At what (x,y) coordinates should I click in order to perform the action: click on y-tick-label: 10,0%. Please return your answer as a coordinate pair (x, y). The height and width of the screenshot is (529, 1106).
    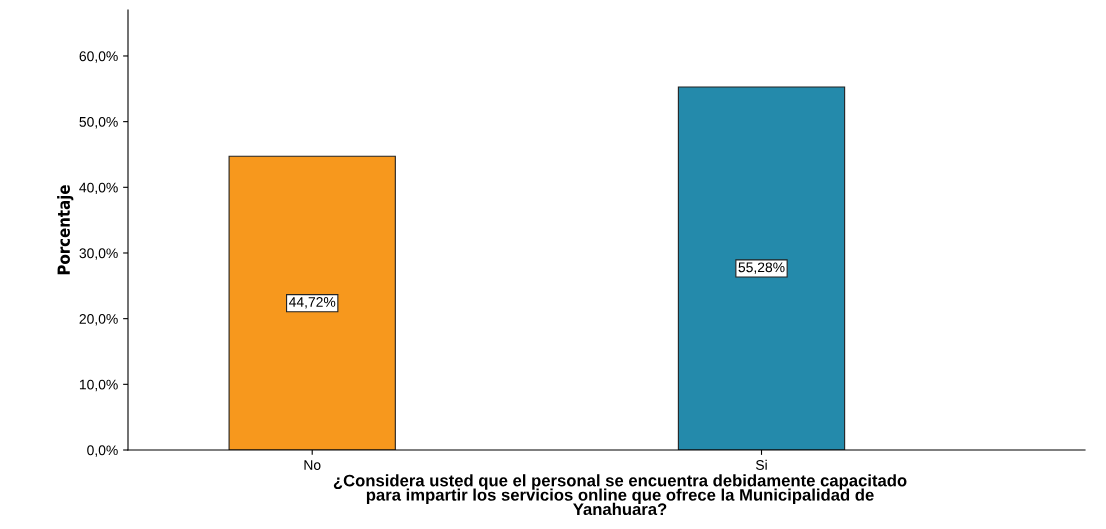
    Looking at the image, I should click on (98, 385).